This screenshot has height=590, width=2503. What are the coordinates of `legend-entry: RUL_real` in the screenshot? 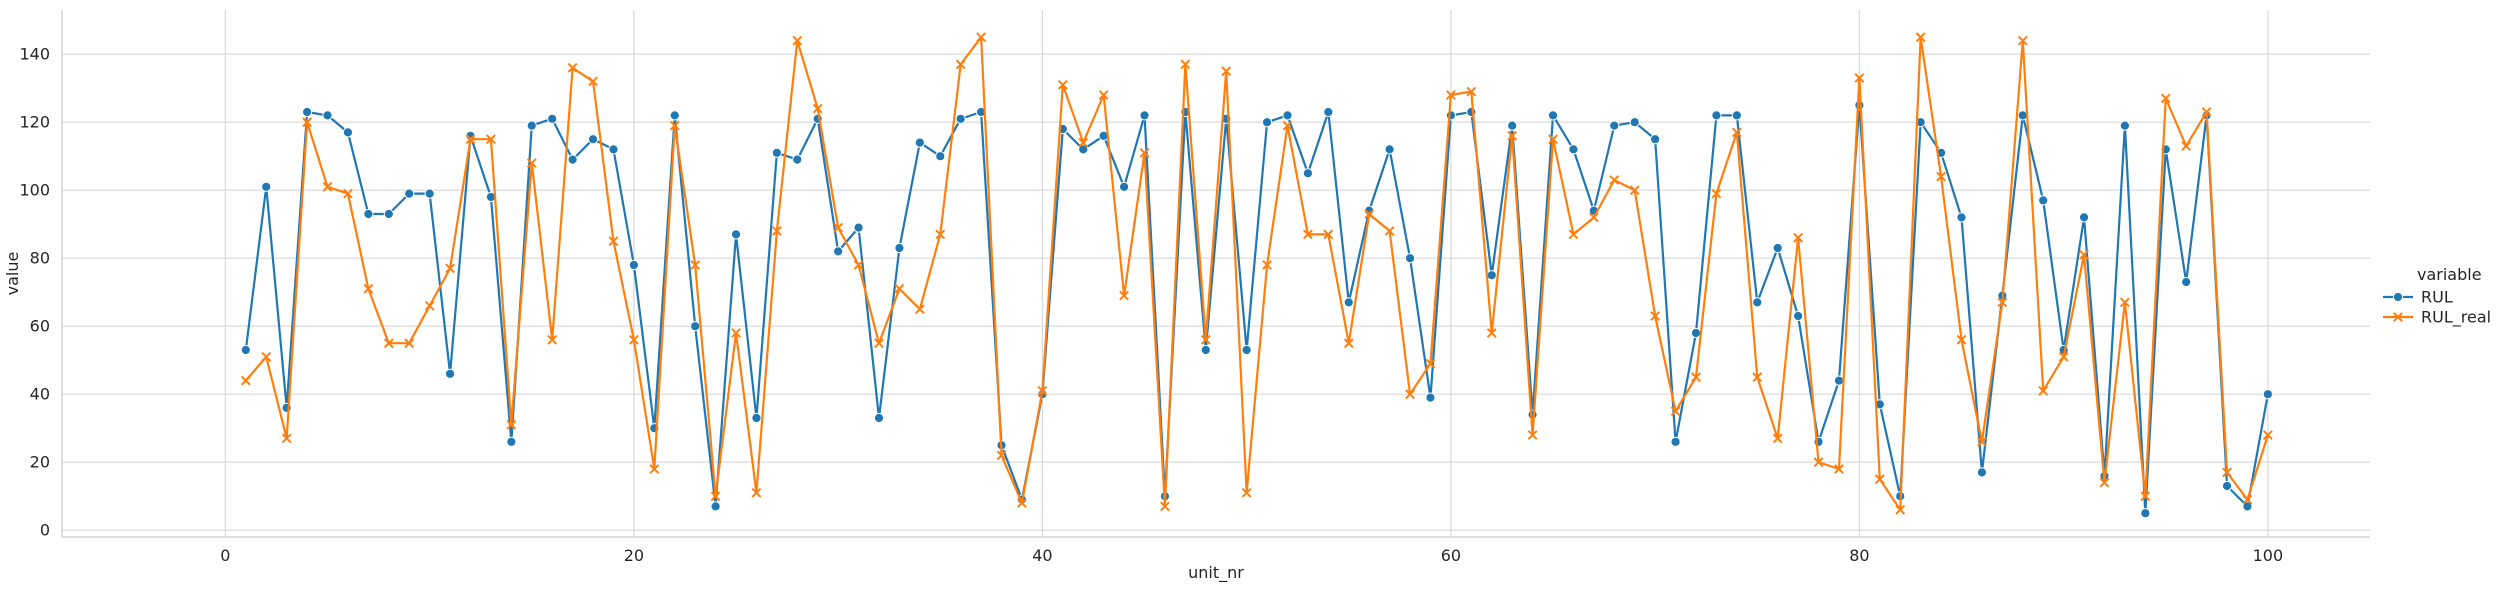 It's located at (2437, 318).